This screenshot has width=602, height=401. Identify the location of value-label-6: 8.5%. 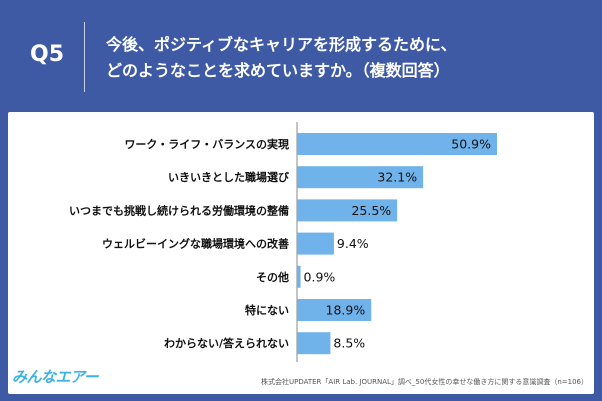
(349, 343).